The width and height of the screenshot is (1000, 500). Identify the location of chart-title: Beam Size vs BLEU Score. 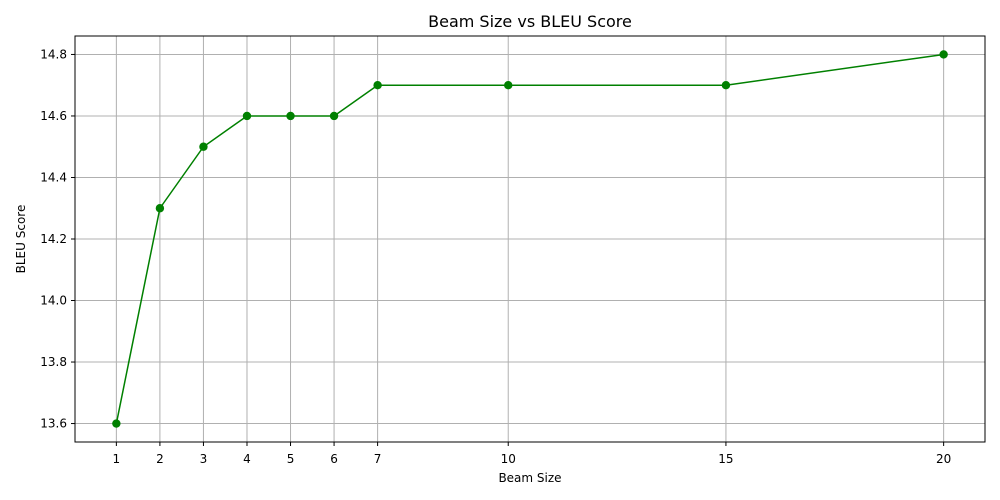
(530, 21).